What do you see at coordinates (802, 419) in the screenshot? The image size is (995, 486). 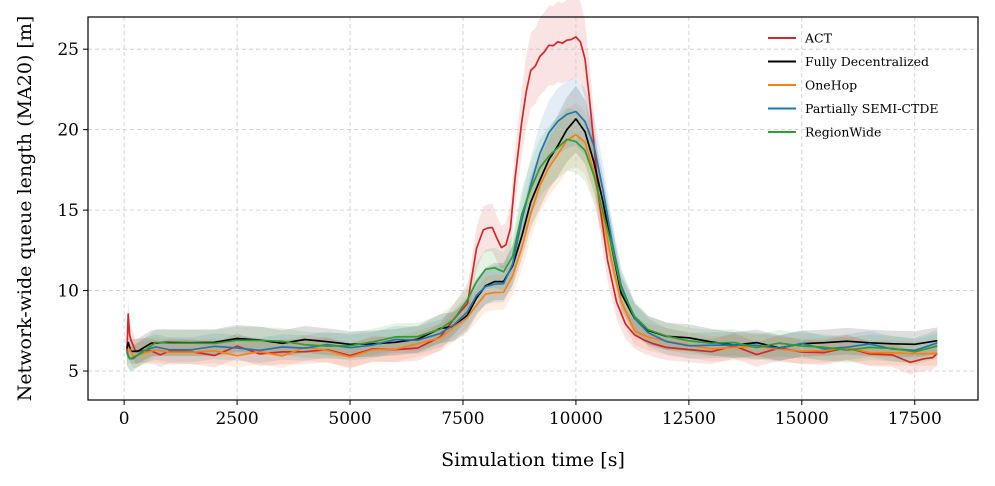 I see `x-tick-label: 15000` at bounding box center [802, 419].